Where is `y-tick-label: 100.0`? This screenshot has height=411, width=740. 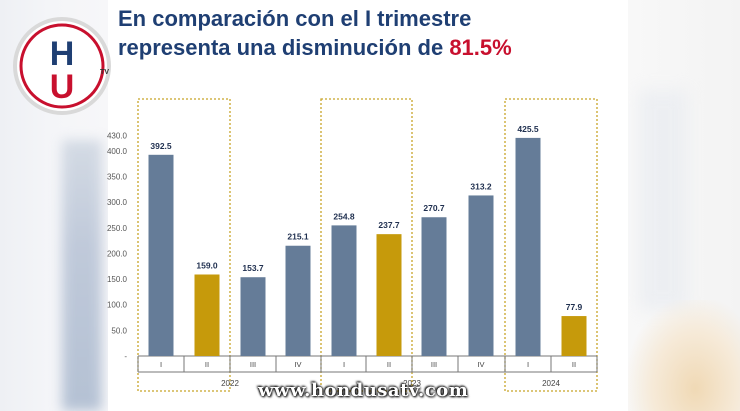 y-tick-label: 100.0 is located at coordinates (117, 305).